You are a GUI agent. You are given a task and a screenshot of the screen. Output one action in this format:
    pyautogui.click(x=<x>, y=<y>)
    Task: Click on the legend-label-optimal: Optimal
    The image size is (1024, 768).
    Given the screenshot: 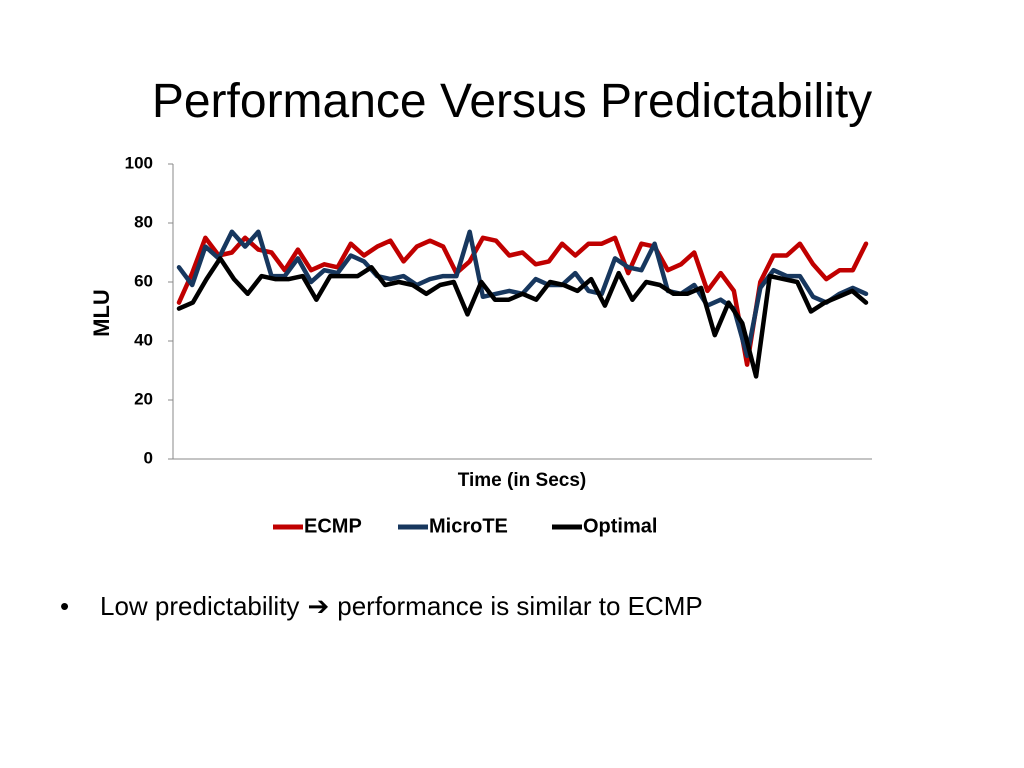 What is the action you would take?
    pyautogui.click(x=620, y=526)
    